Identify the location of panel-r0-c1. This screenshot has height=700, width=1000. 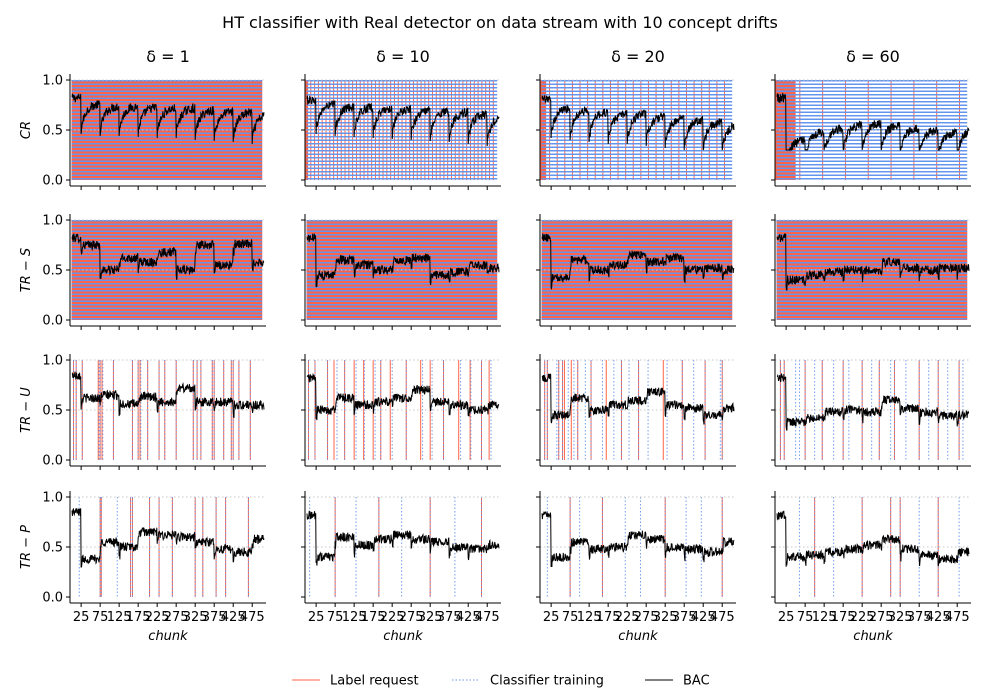
(401, 132).